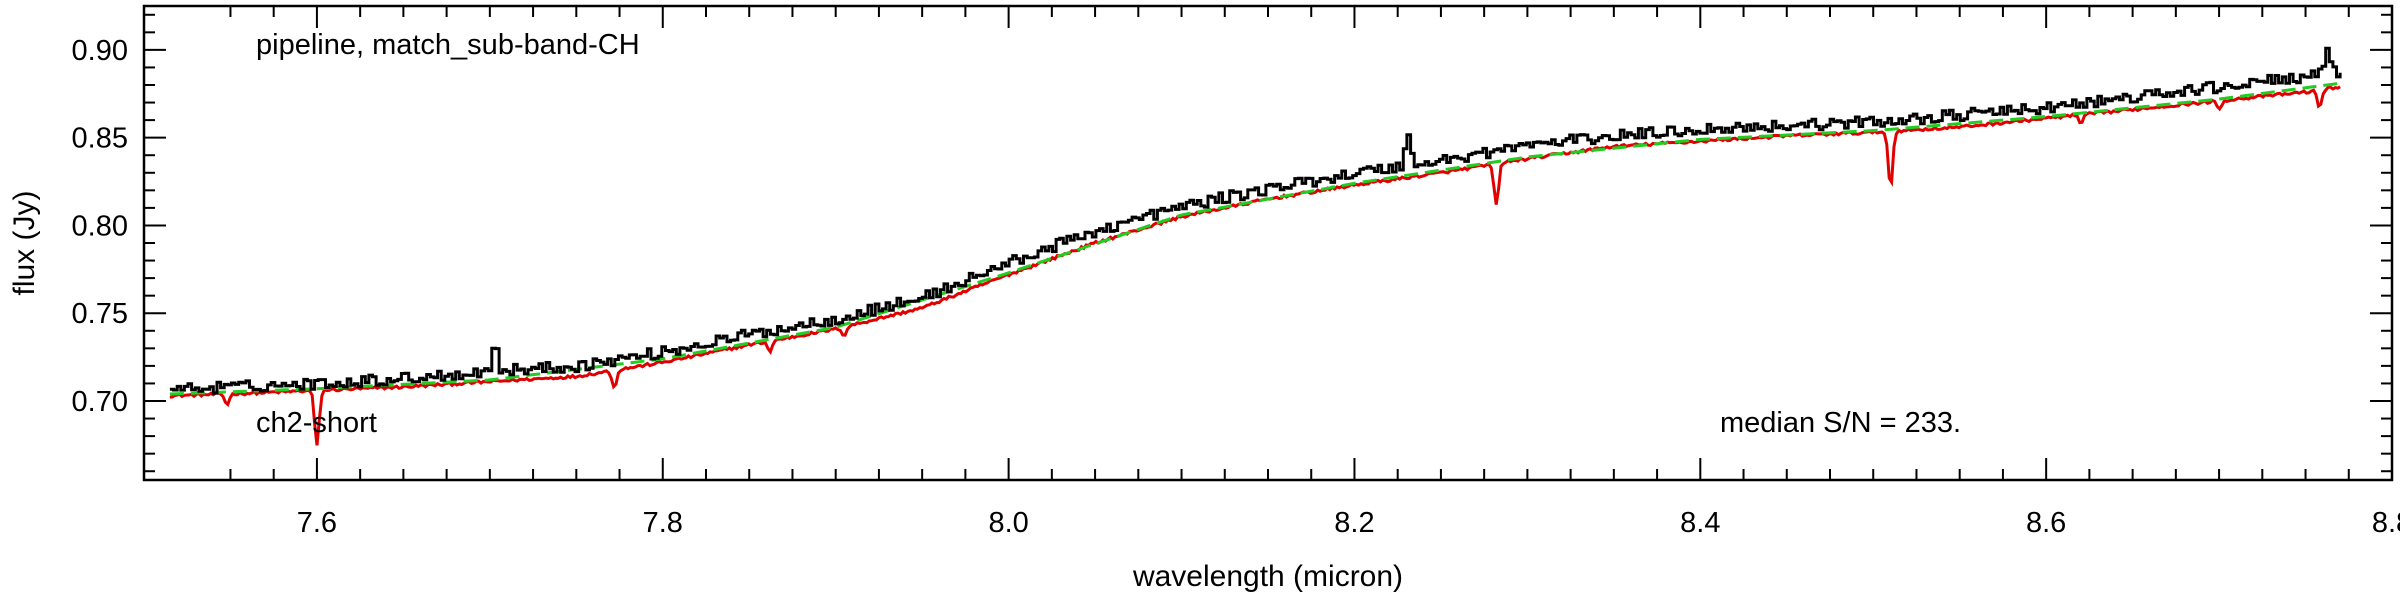  Describe the element at coordinates (100, 314) in the screenshot. I see `y-tick-label: 0.75` at that location.